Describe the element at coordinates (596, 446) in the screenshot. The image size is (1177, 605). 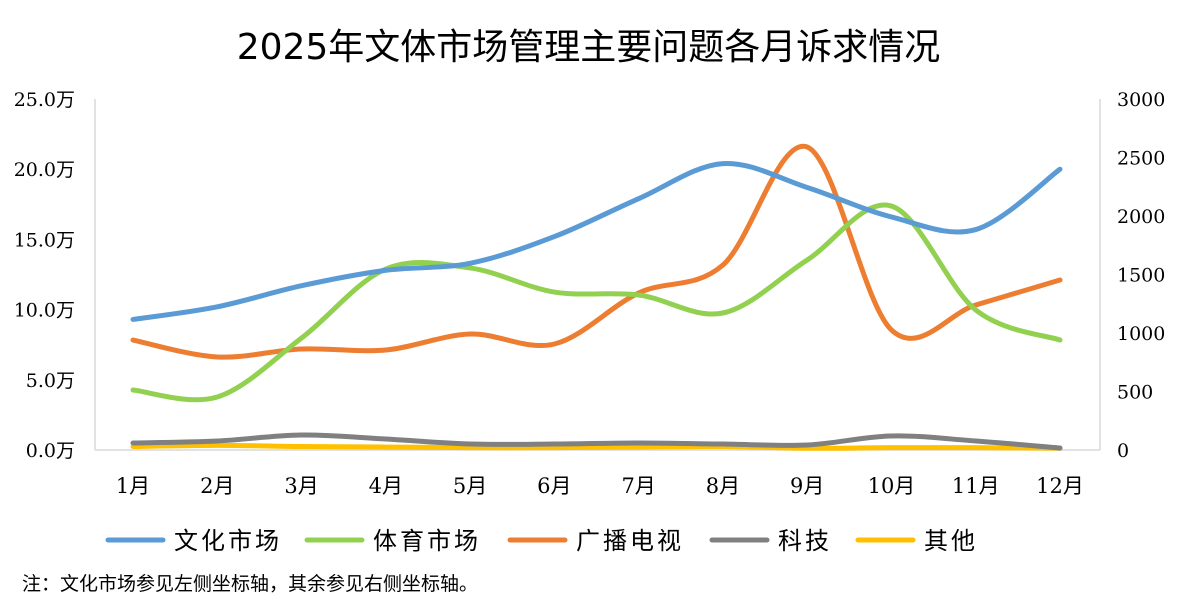
I see `series-line-其他` at that location.